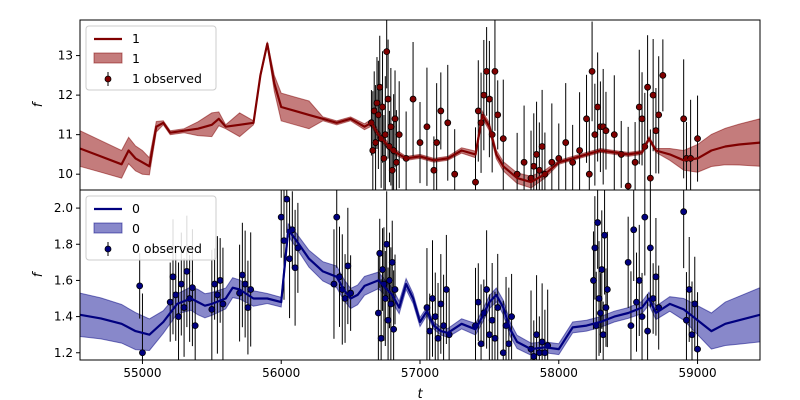 The width and height of the screenshot is (800, 400). Describe the element at coordinates (136, 208) in the screenshot. I see `legend-line-label: 0` at that location.